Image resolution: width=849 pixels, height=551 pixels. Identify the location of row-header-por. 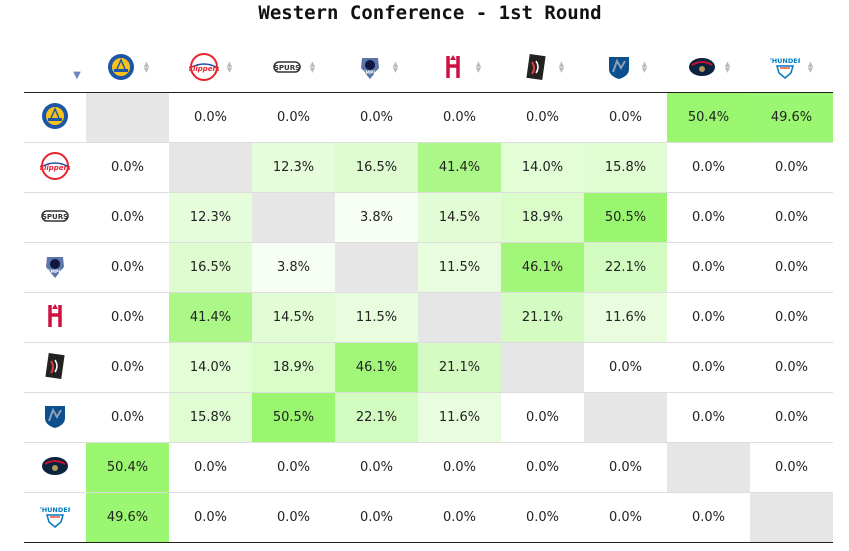
(55, 367).